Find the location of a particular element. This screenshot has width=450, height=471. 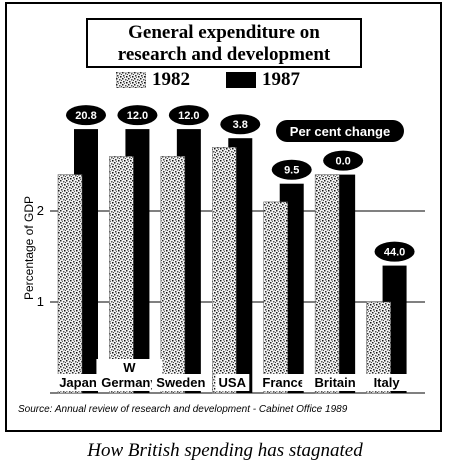

percent-change-label-sweden: 12.0 is located at coordinates (188, 116).